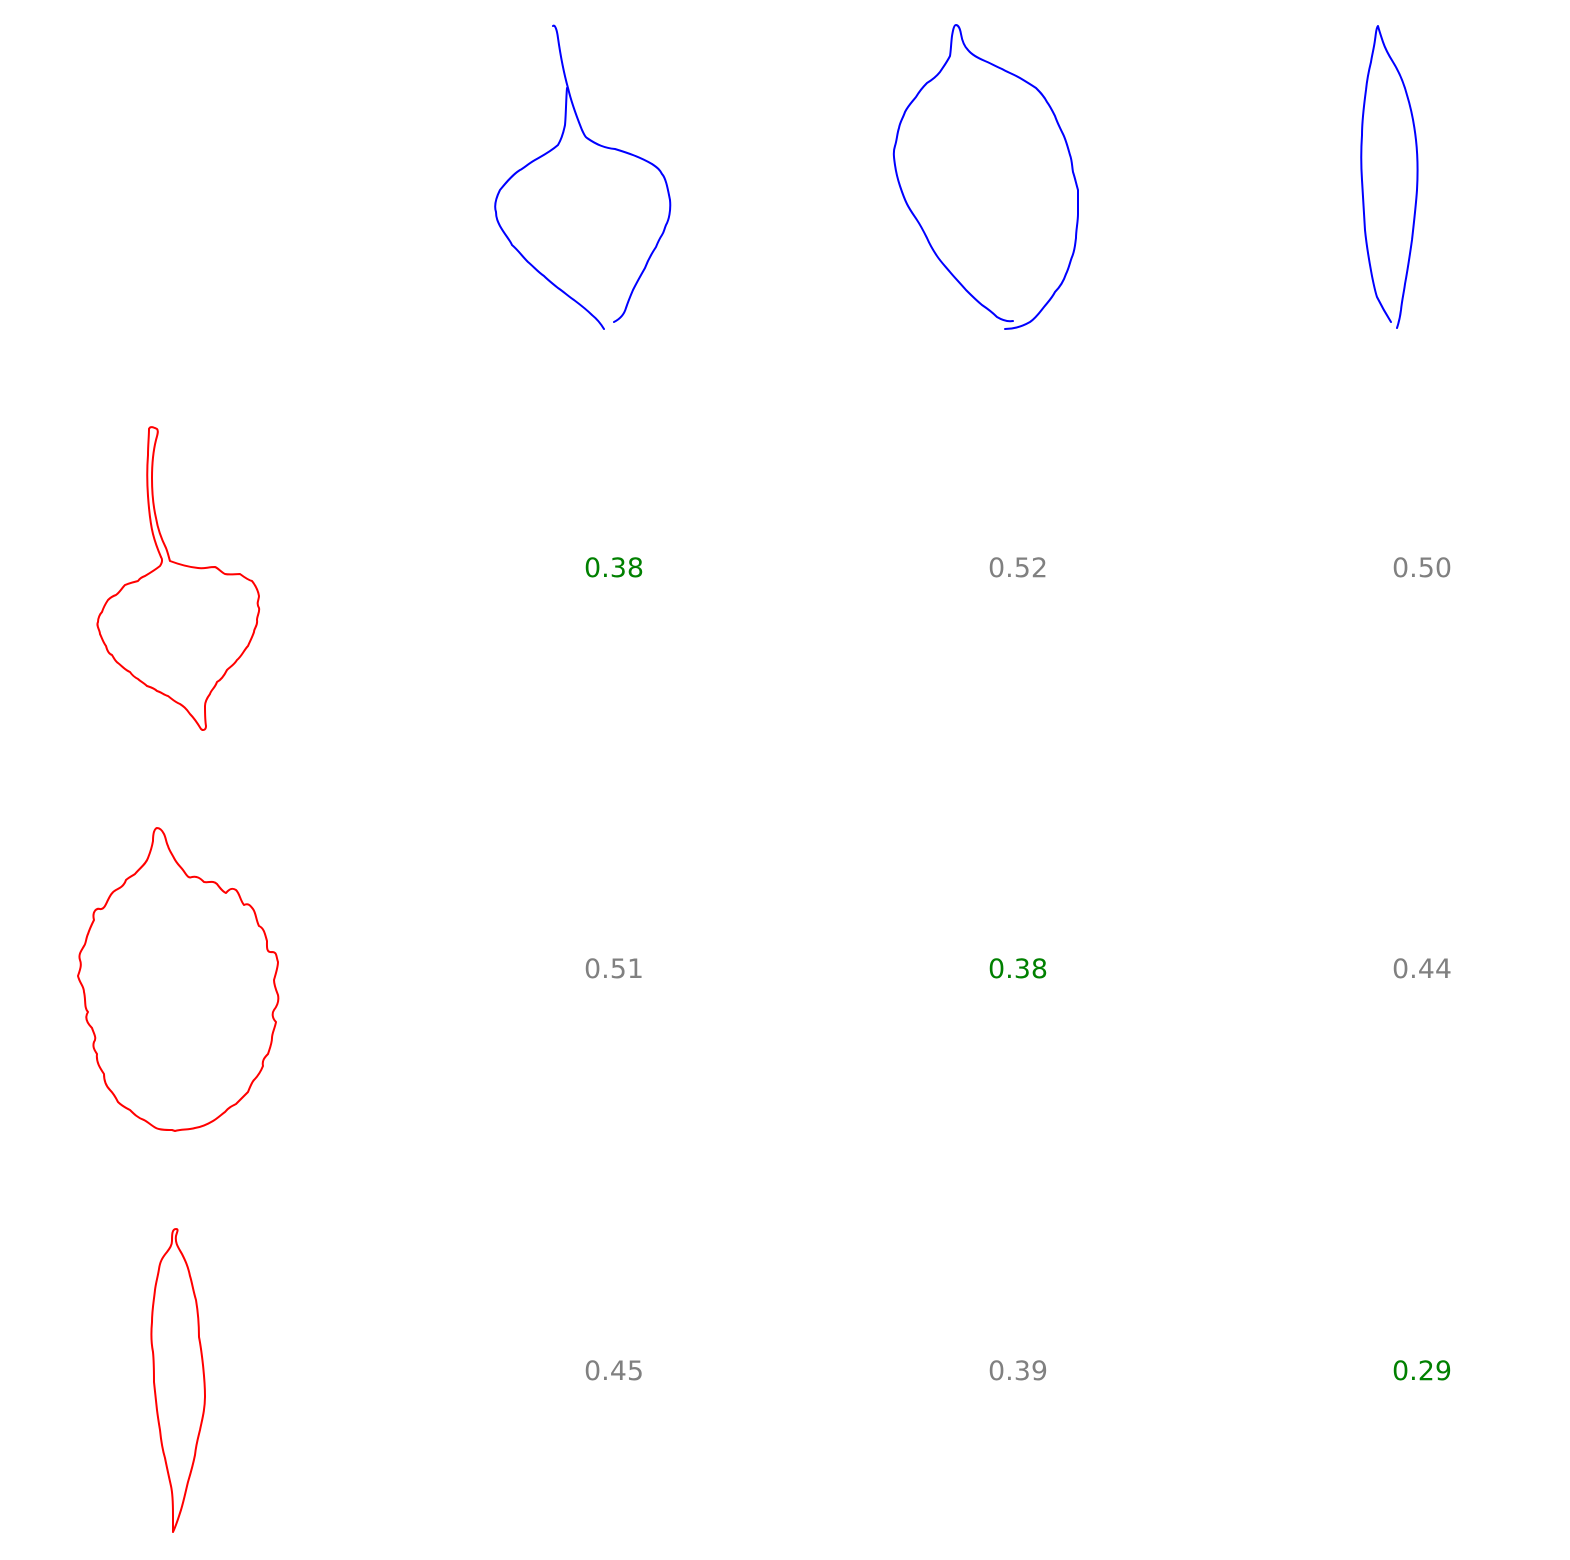 The height and width of the screenshot is (1560, 1570). I want to click on match-score: 0.51, so click(614, 969).